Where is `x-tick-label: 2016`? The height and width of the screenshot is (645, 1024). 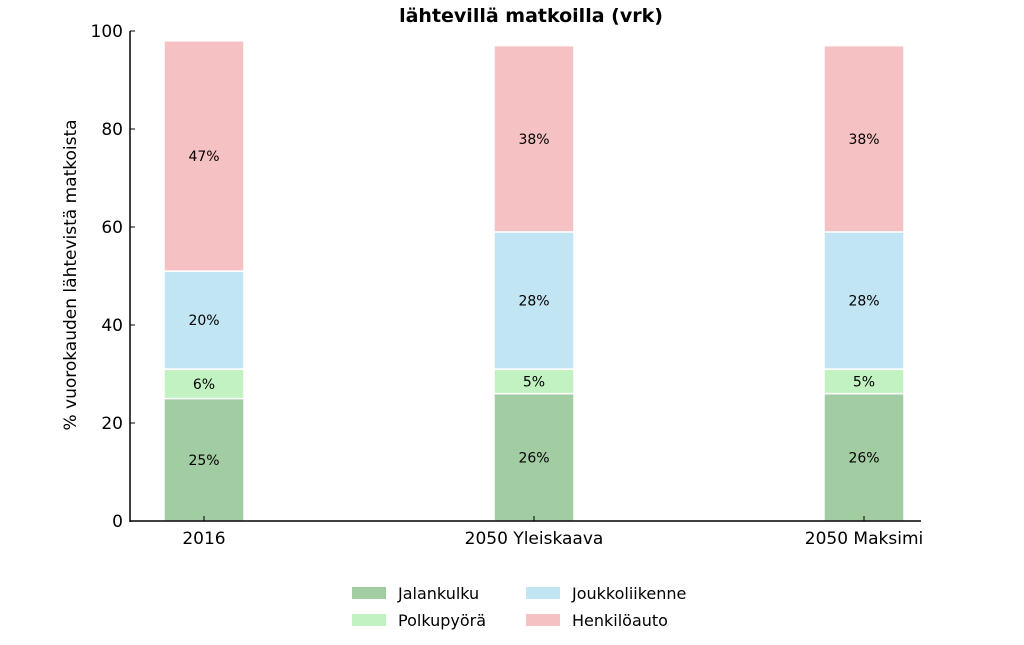
x-tick-label: 2016 is located at coordinates (203, 539).